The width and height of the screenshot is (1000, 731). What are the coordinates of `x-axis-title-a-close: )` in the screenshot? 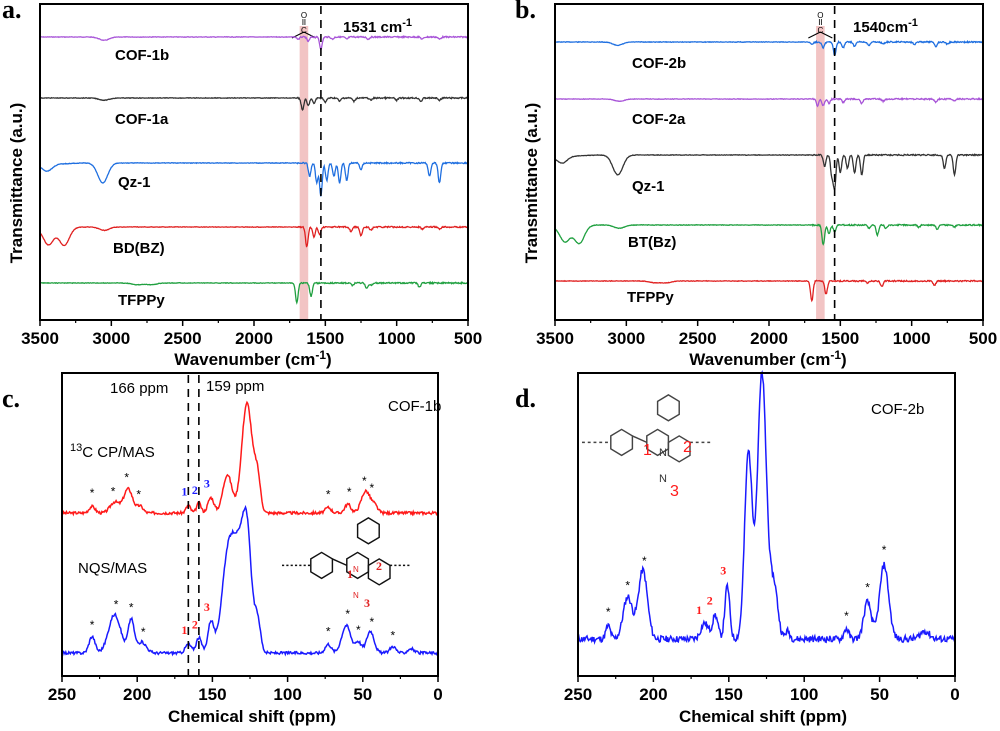 It's located at (329, 359).